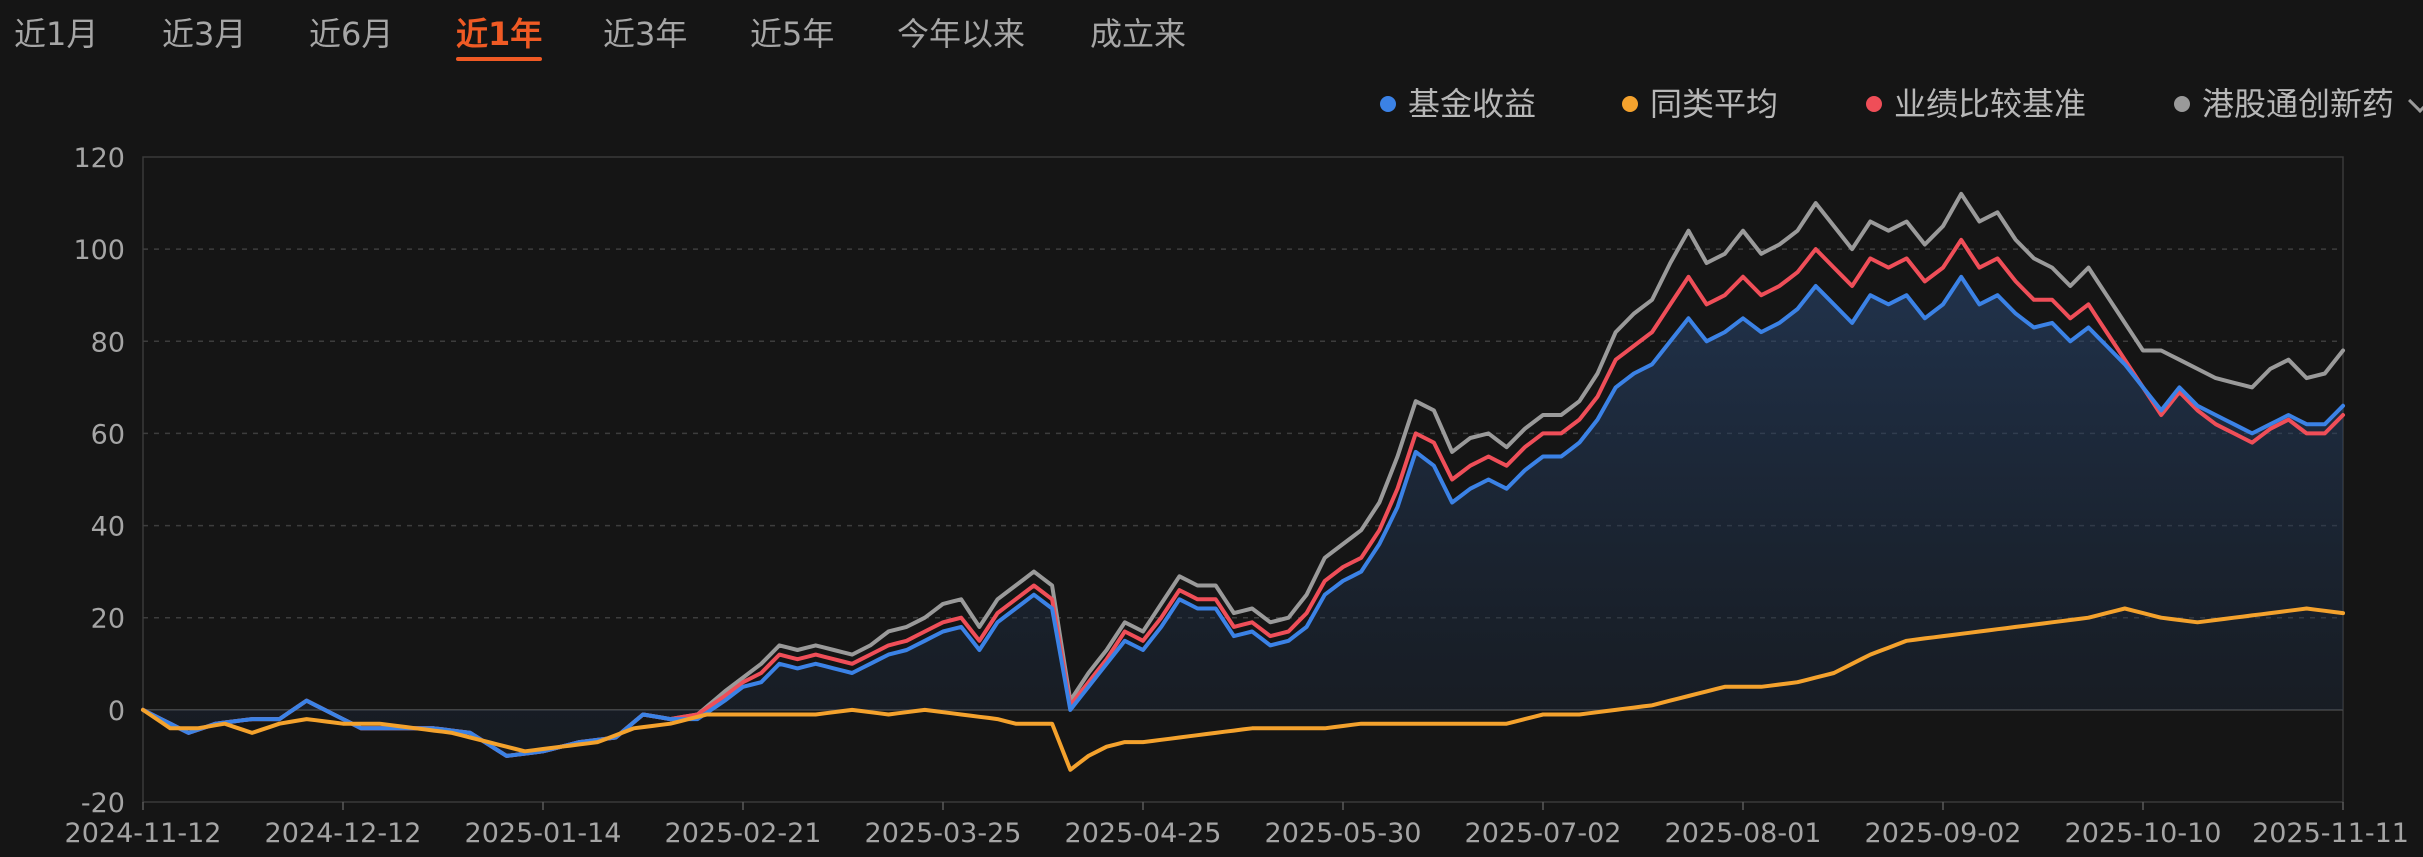 The height and width of the screenshot is (857, 2423). Describe the element at coordinates (204, 34) in the screenshot. I see `tab-3-months: 近3月` at that location.